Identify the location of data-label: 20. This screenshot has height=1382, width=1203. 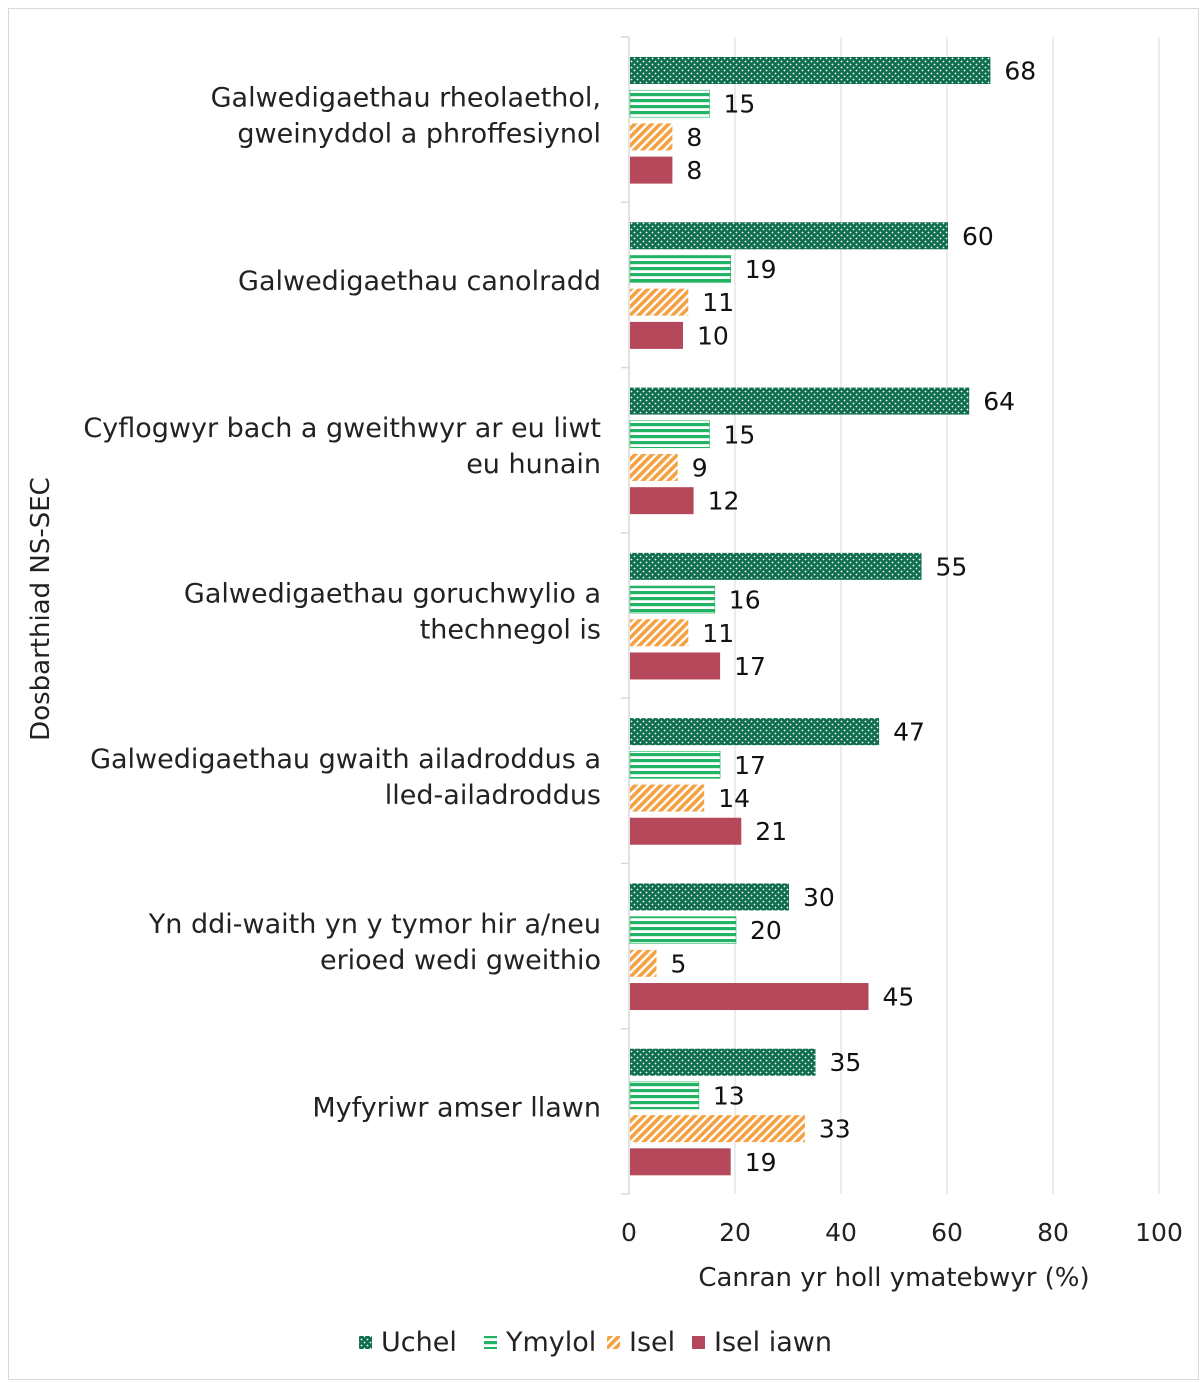
(766, 930).